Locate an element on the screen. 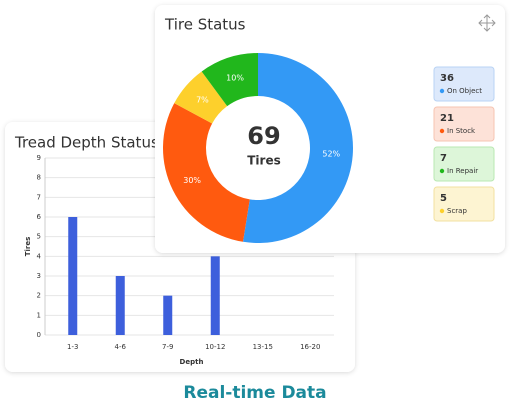  y-tick-label: 9 is located at coordinates (39, 158).